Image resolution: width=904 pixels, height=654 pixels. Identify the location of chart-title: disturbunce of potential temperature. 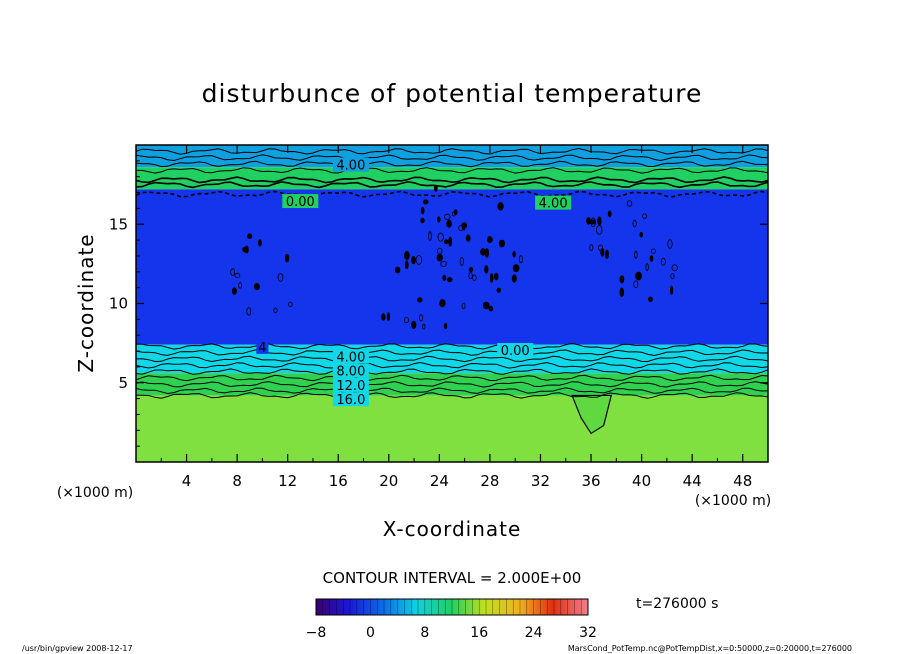
(452, 93).